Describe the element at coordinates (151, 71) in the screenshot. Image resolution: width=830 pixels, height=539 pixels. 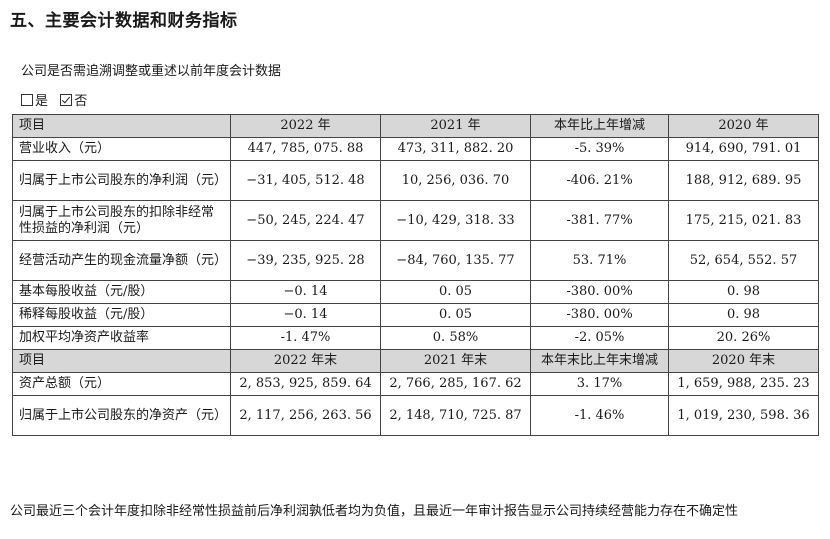
I see `restatement-question: 公司是否需追溯调整或重述以前年度会计数据` at that location.